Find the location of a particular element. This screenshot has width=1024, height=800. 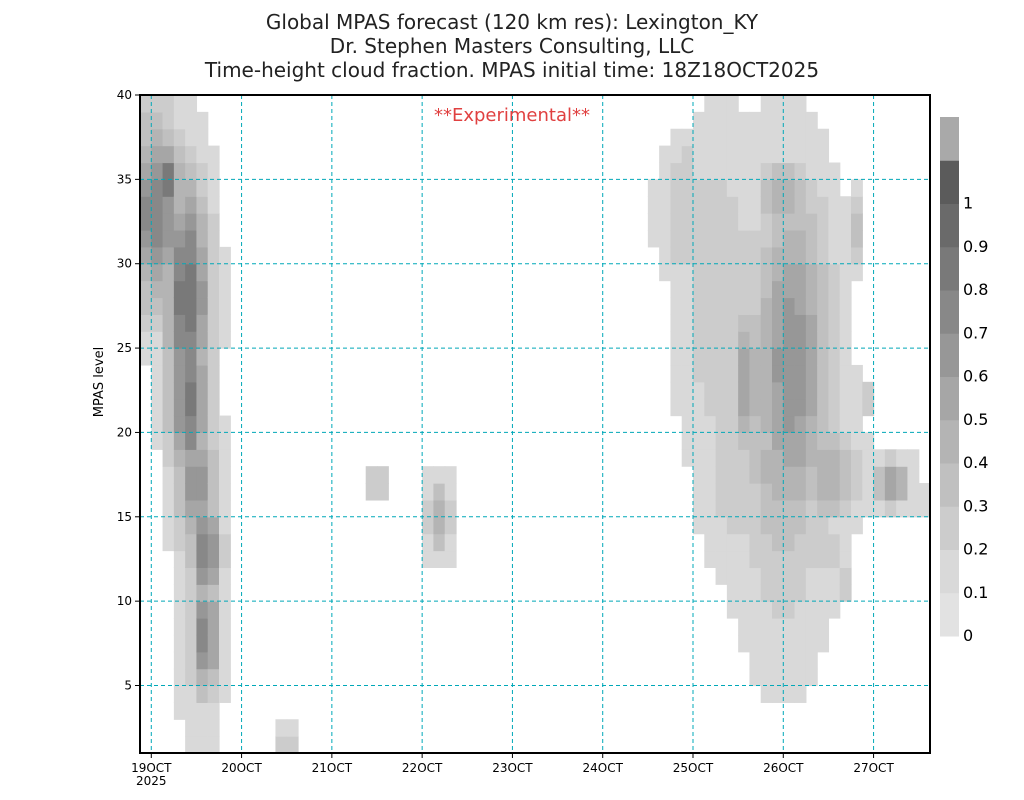

colorbar-label: 0.6 is located at coordinates (975, 376).